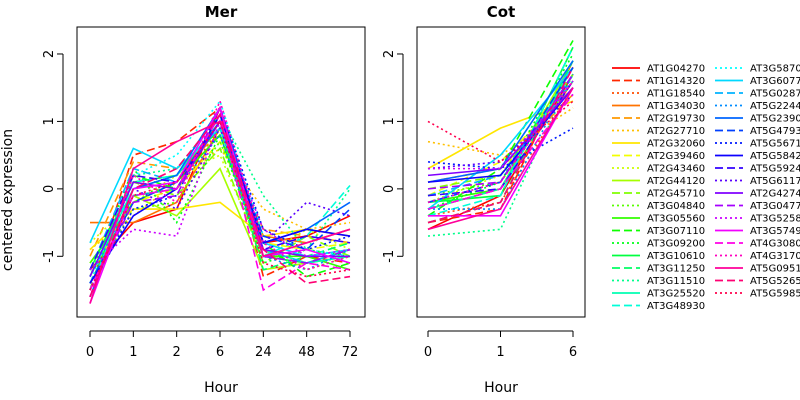 This screenshot has height=400, width=800. What do you see at coordinates (676, 94) in the screenshot?
I see `legend-label: AT1G18540` at bounding box center [676, 94].